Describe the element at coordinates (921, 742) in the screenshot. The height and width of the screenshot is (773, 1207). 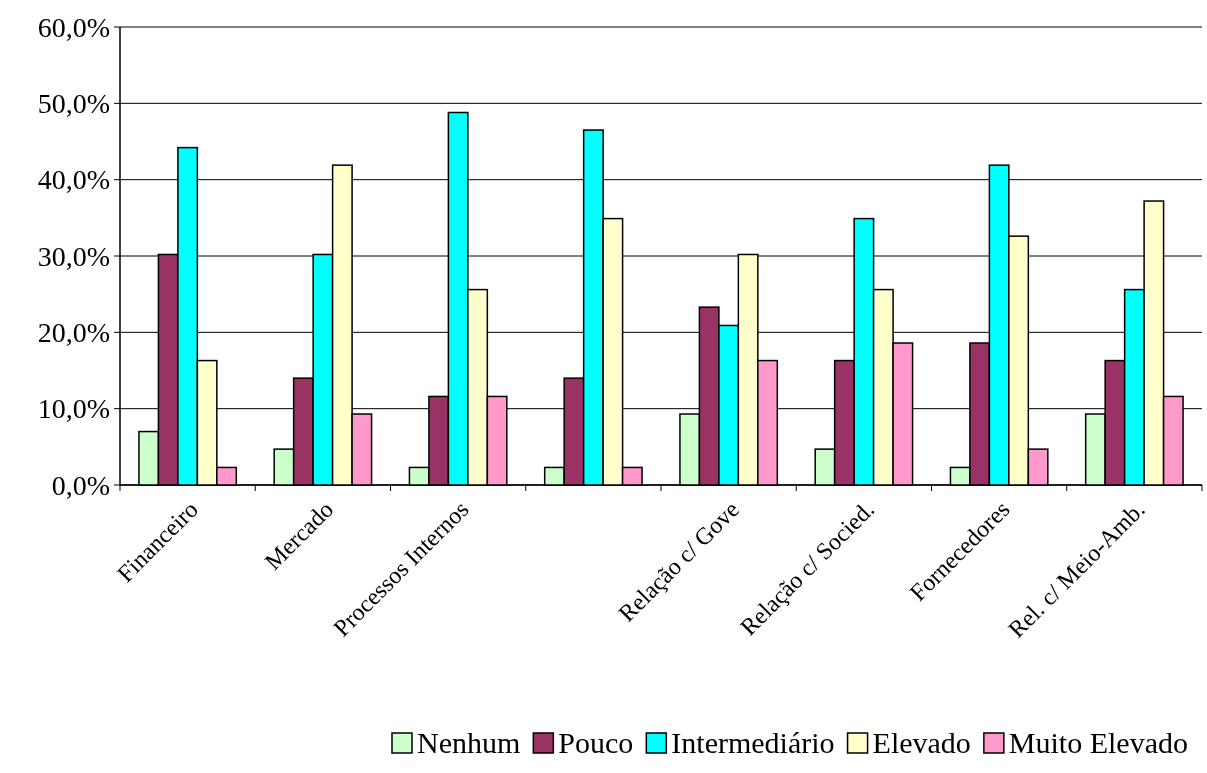
I see `legend-label: Elevado` at that location.